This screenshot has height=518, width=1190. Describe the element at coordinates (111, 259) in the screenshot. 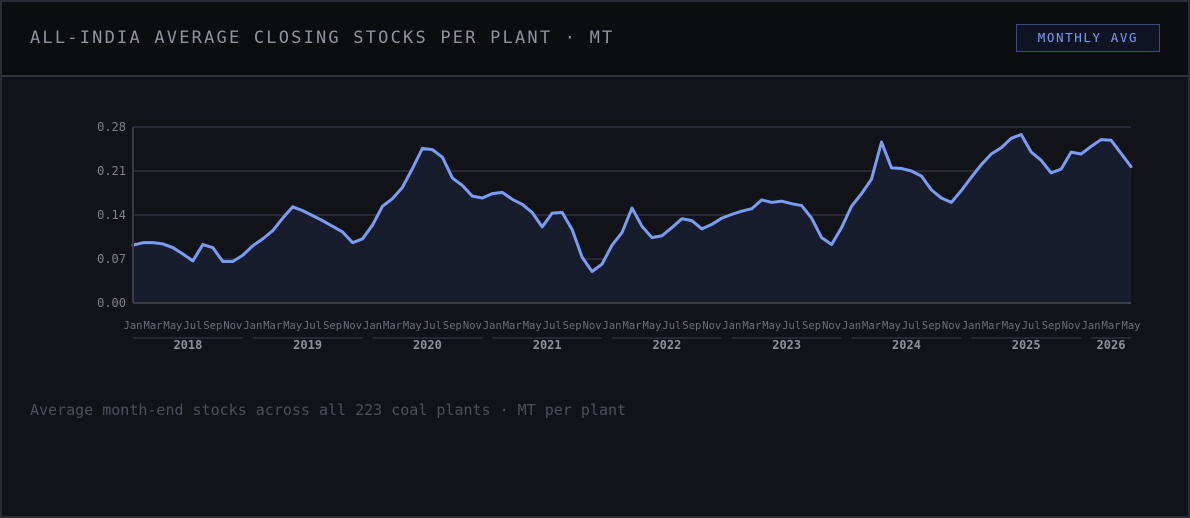

I see `y-tick-label: 0.07` at that location.